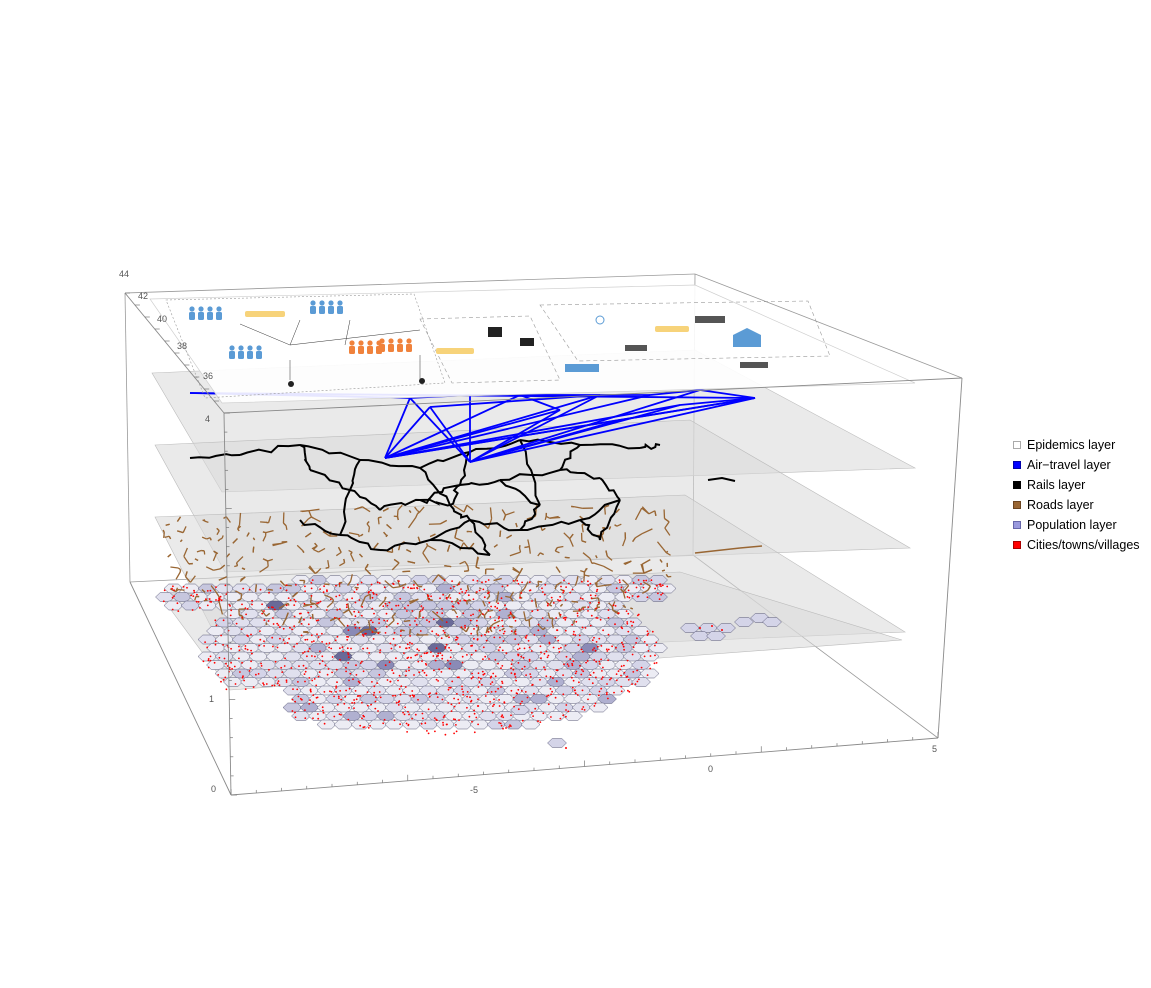  What do you see at coordinates (934, 749) in the screenshot?
I see `x-tick-label: 5` at bounding box center [934, 749].